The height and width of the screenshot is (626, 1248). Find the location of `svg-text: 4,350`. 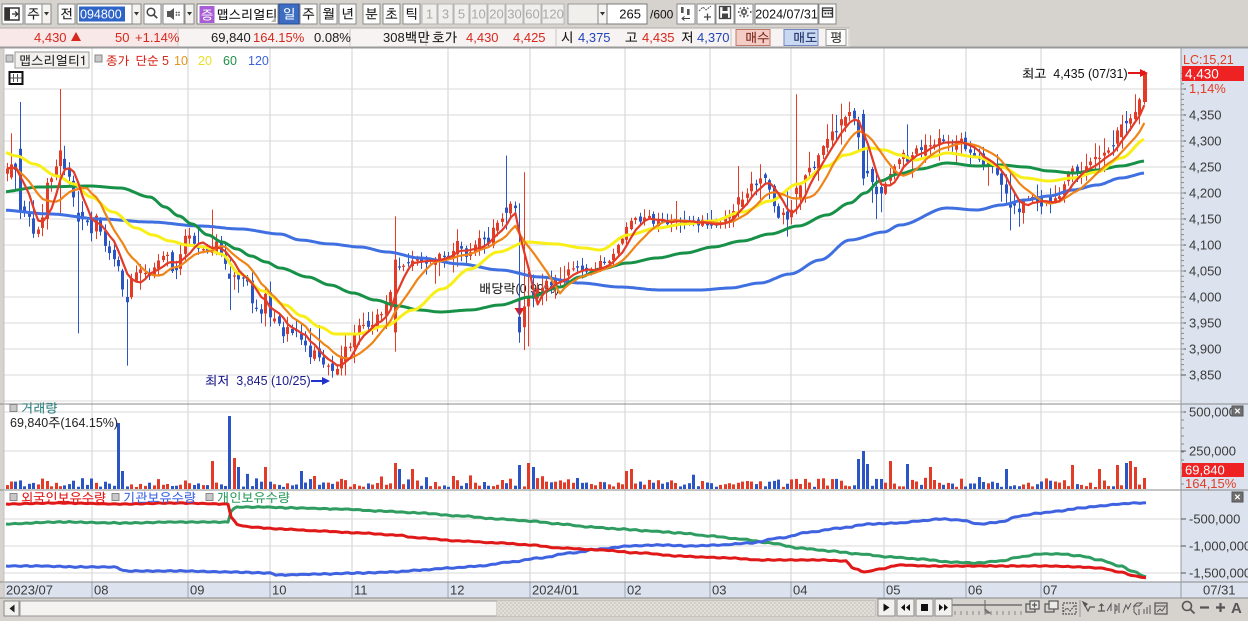

svg-text: 4,350 is located at coordinates (1205, 115).